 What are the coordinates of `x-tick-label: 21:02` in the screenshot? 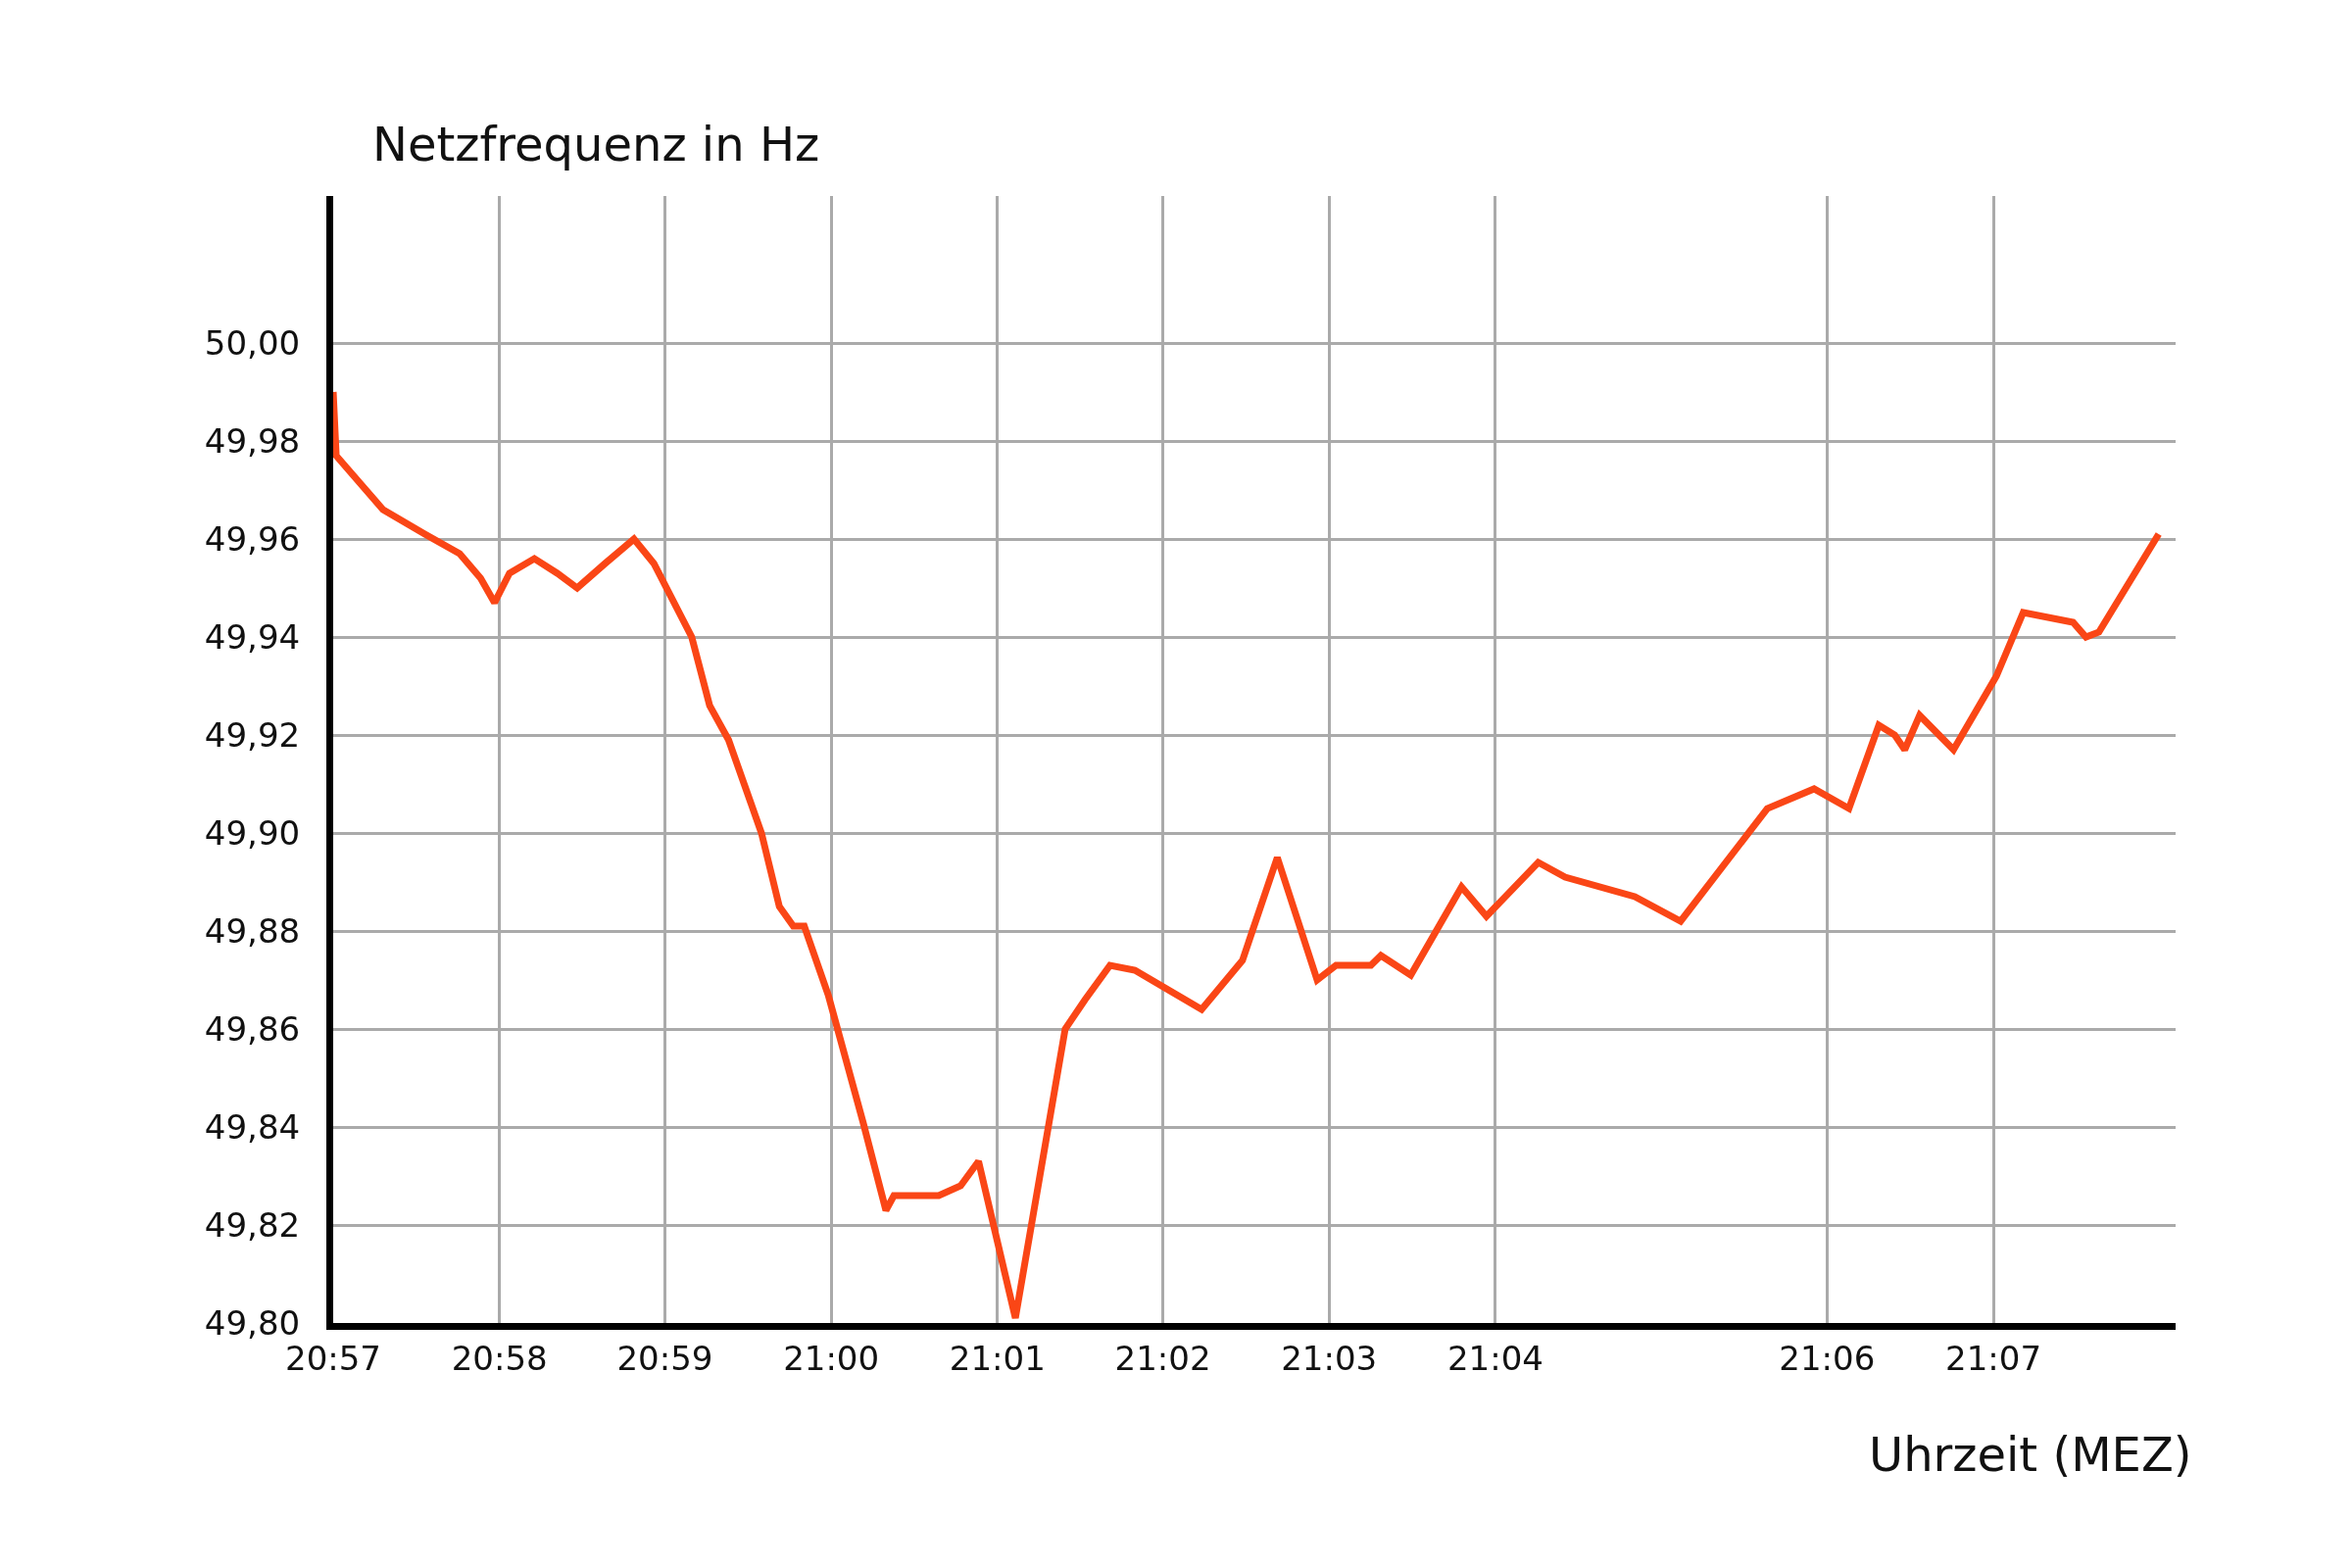 It's located at (1162, 1358).